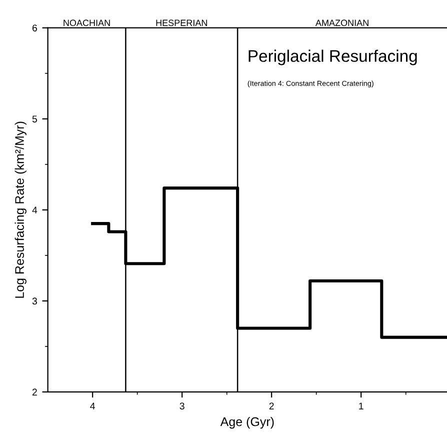 The image size is (447, 435). I want to click on text: HESPERIAN, so click(181, 23).